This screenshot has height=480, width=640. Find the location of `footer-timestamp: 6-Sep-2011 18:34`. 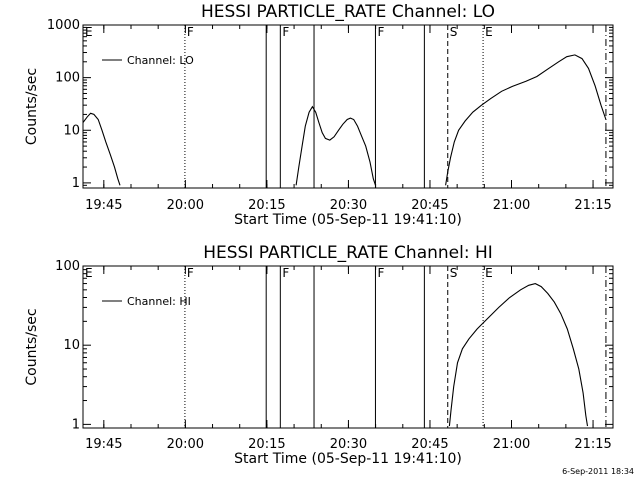

footer-timestamp: 6-Sep-2011 18:34 is located at coordinates (598, 471).